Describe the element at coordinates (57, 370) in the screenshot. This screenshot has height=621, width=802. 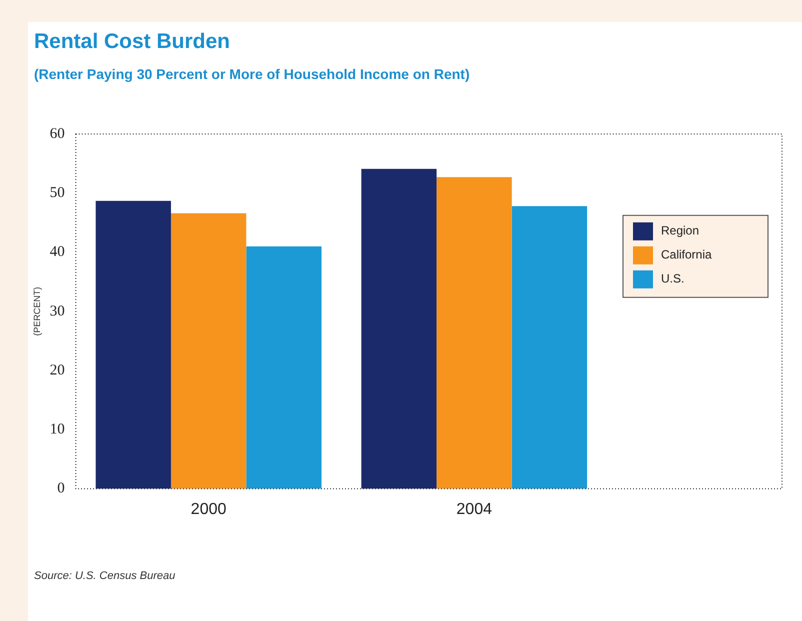
I see `y-tick-label: 20` at that location.